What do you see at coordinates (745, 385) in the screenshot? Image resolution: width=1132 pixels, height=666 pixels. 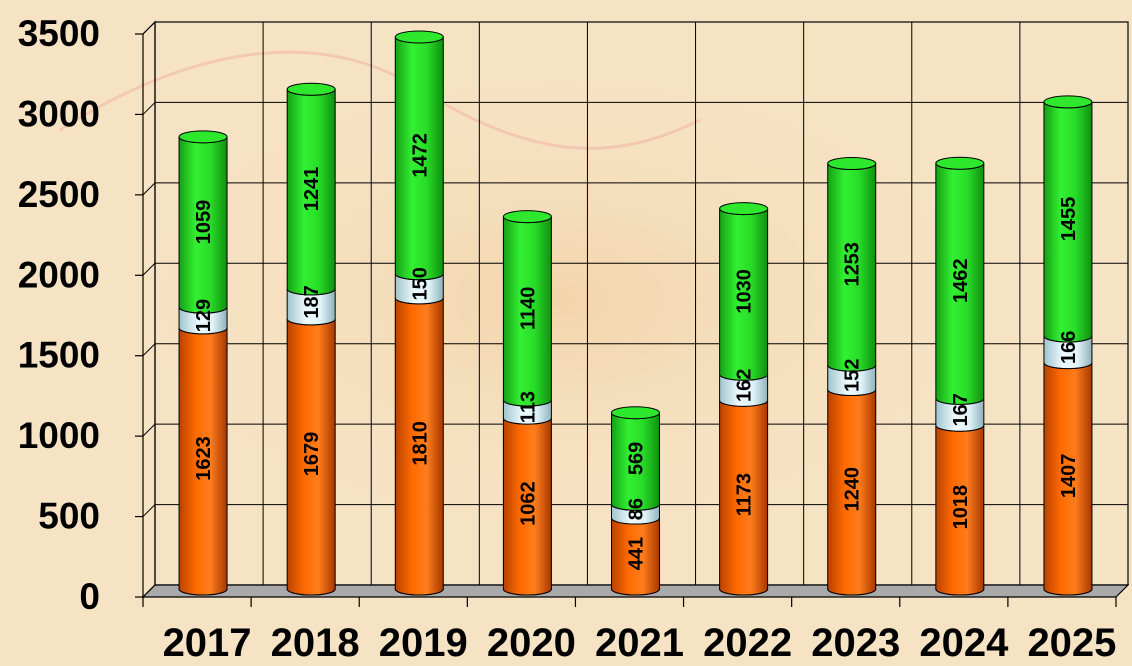 I see `data-label-2022-s1: 162` at bounding box center [745, 385].